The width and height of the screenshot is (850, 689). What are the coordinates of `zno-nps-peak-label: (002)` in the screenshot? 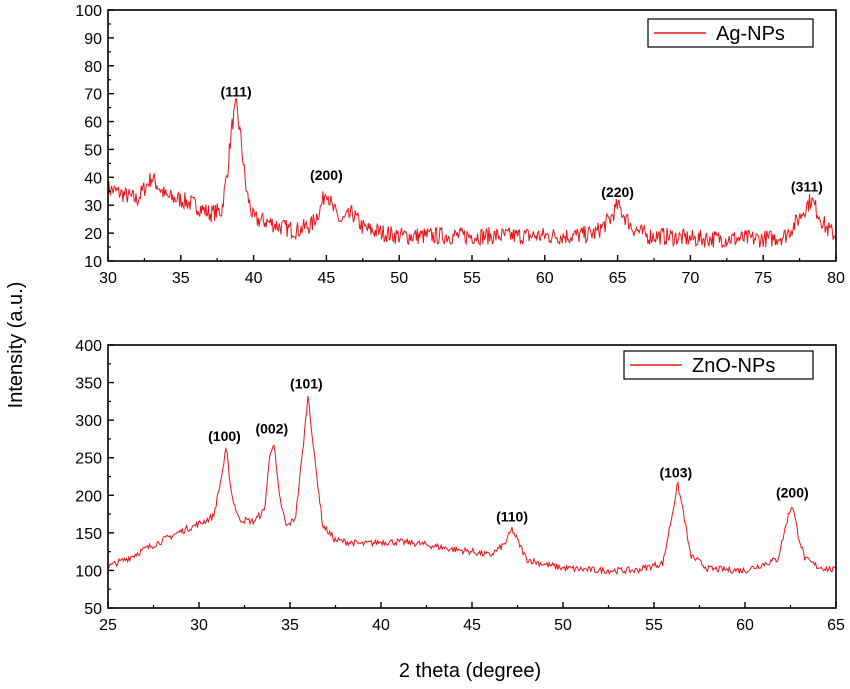 It's located at (271, 429).